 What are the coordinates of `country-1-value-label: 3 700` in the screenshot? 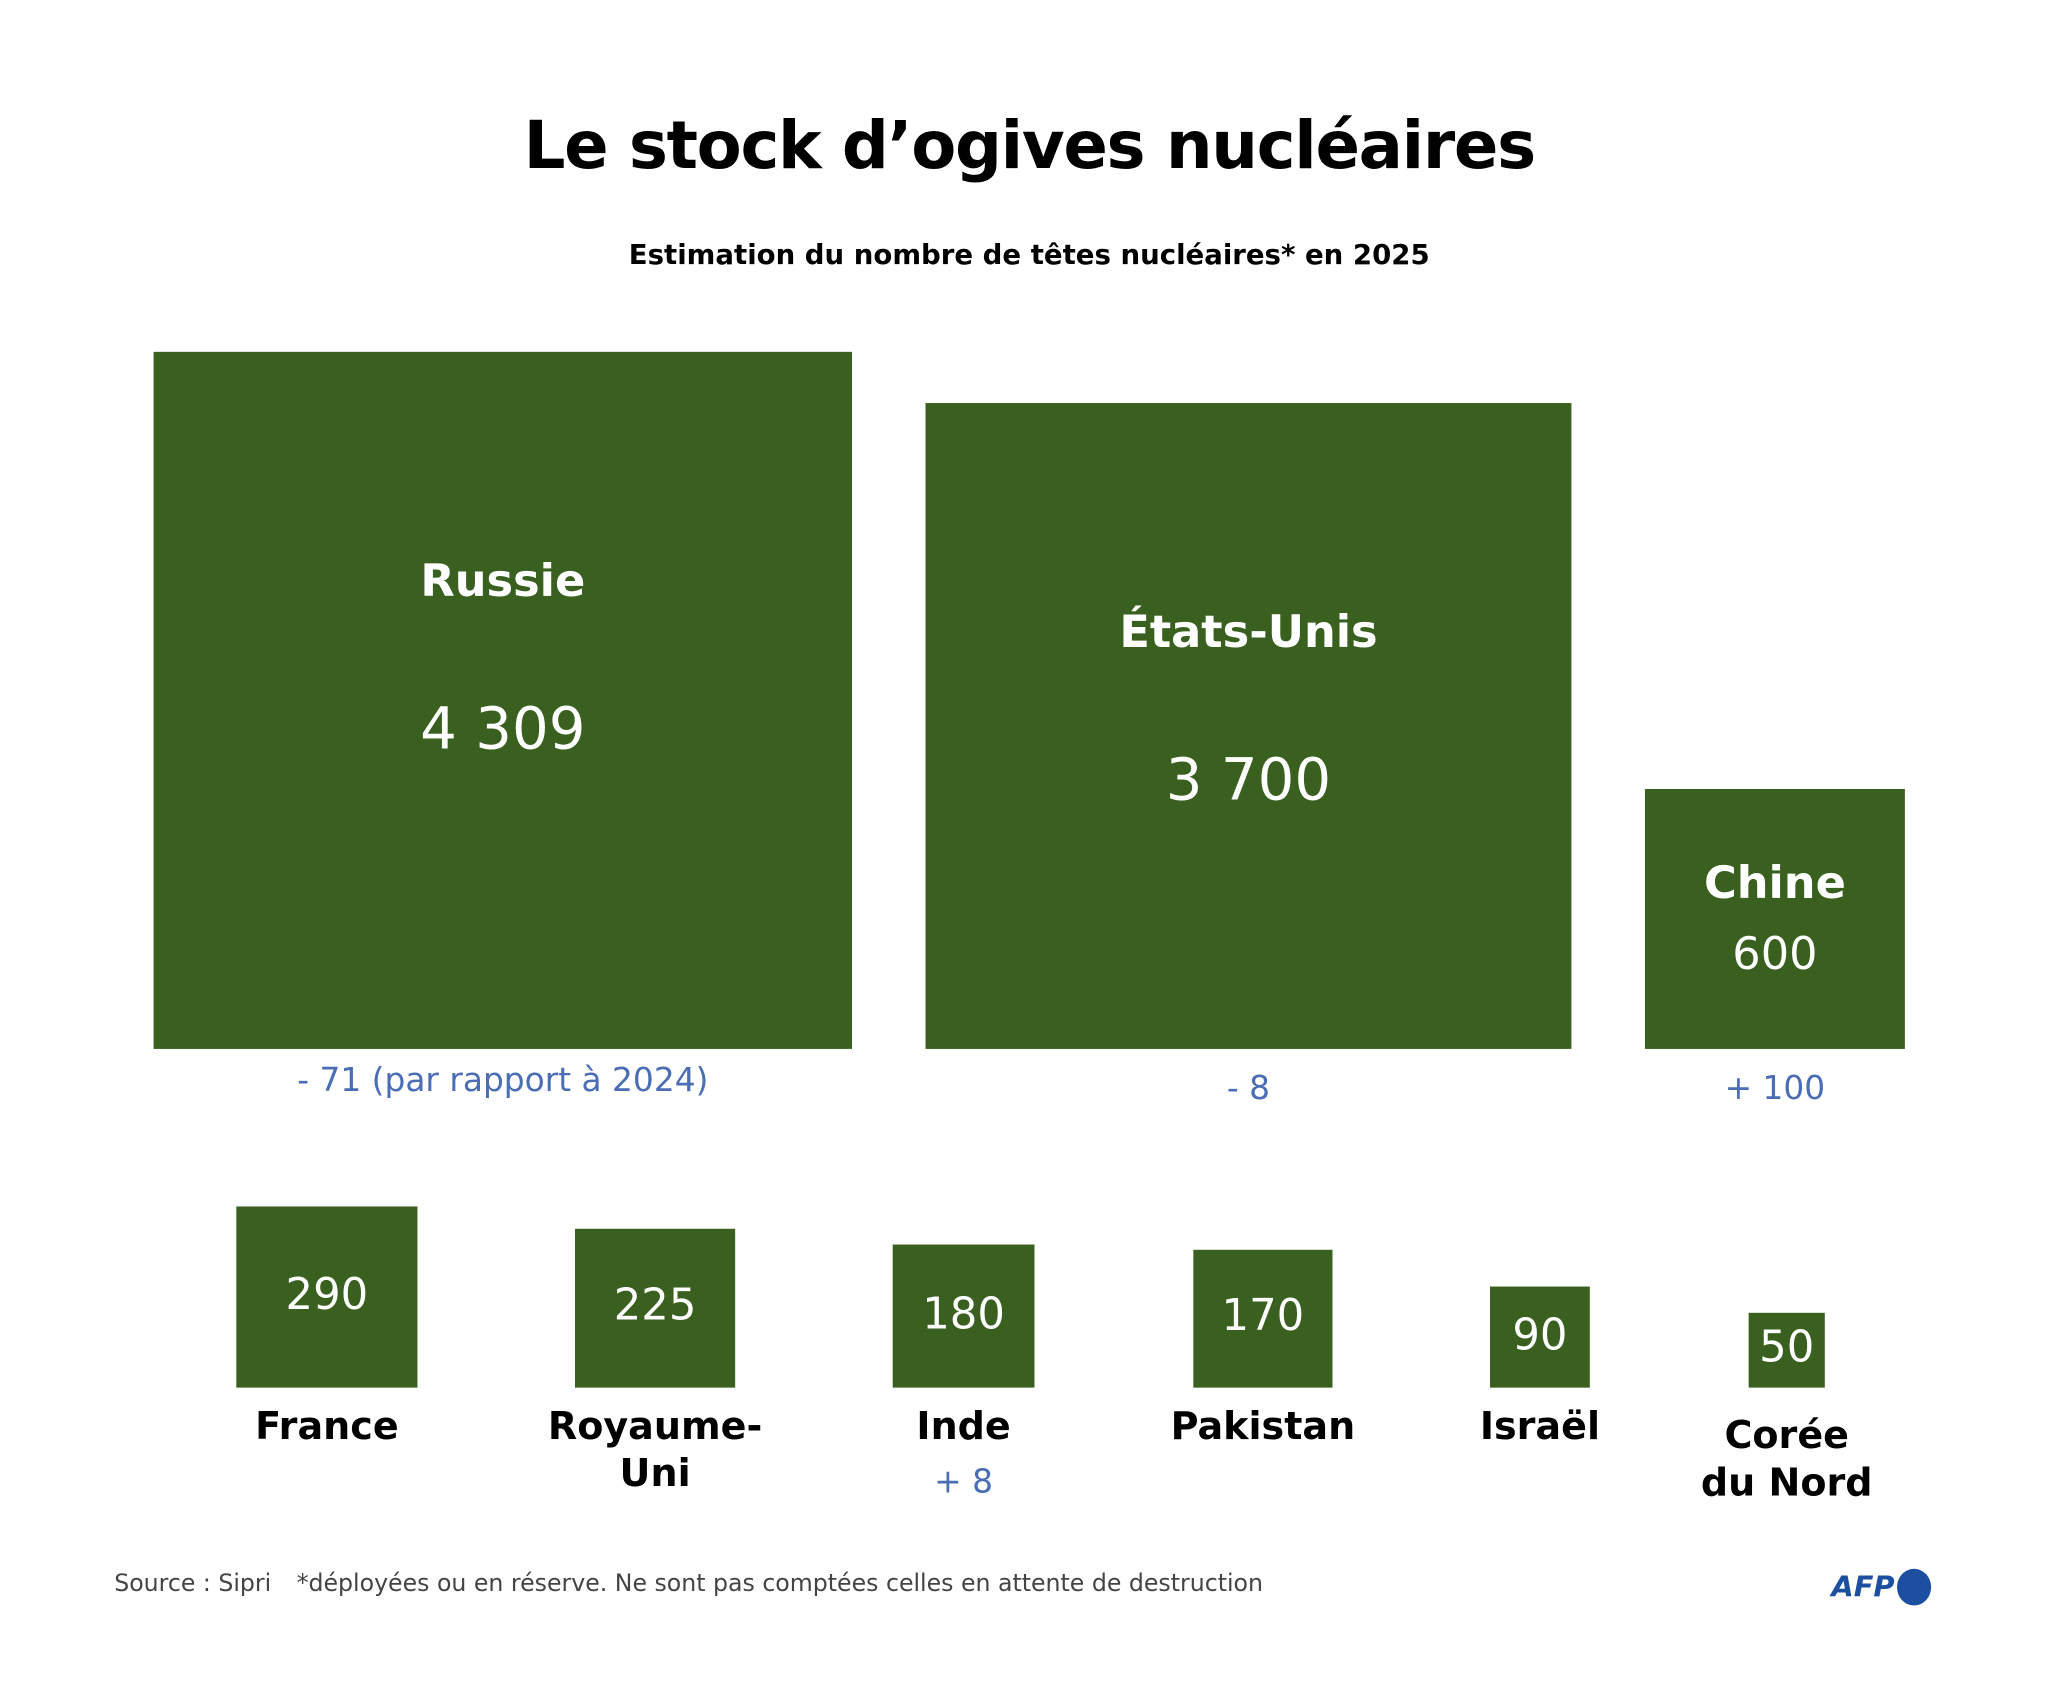 It's located at (1248, 780).